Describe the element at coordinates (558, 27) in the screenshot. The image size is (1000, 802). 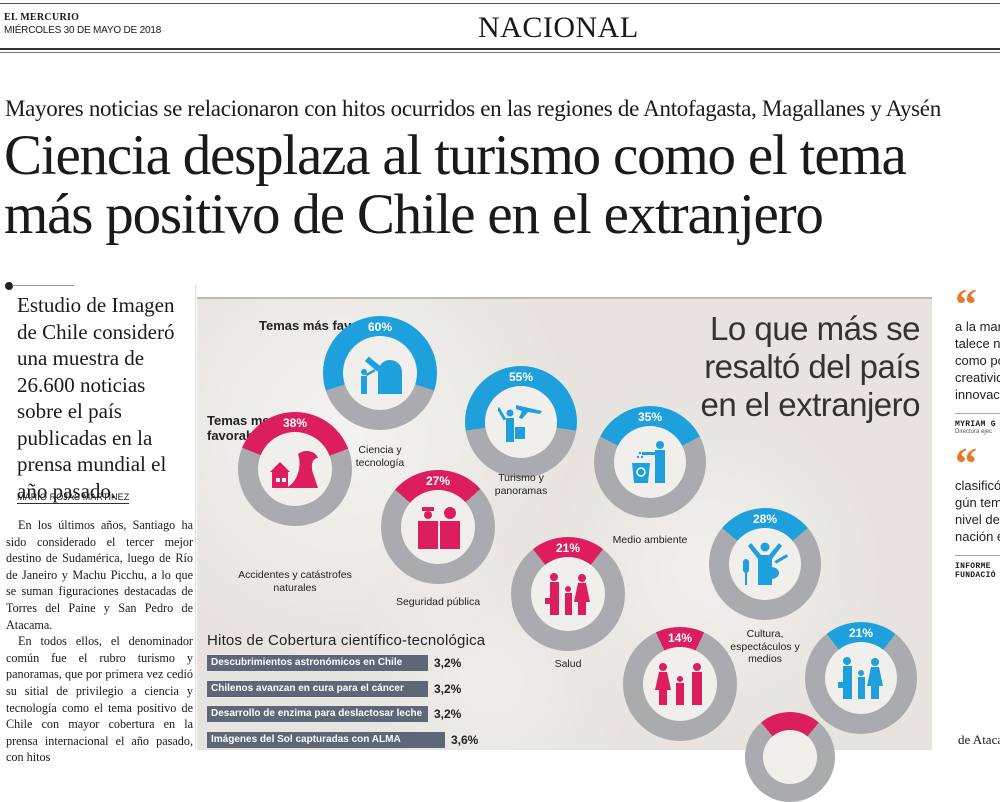
I see `section-title: NACIONAL` at that location.